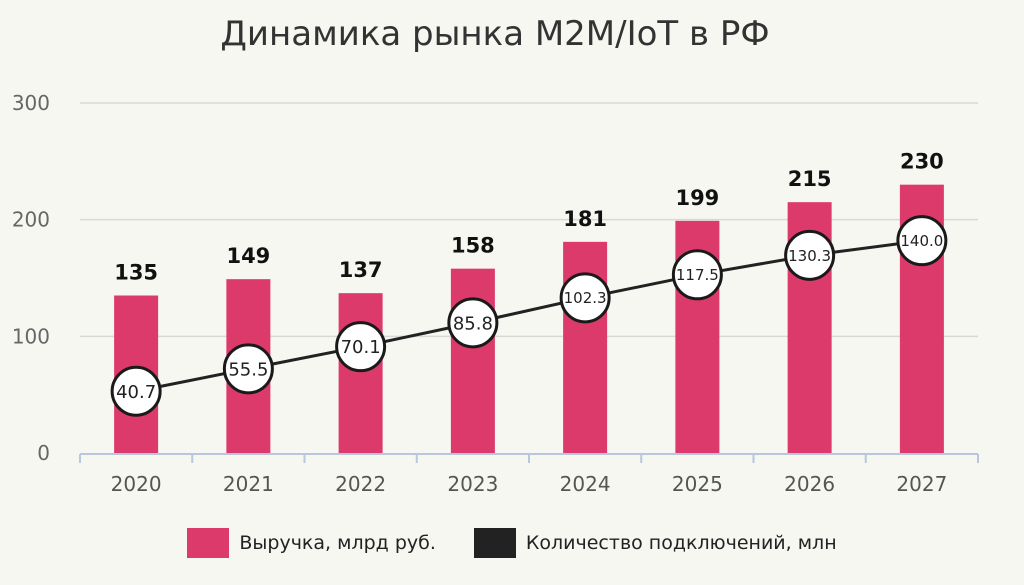 The image size is (1024, 585). I want to click on line-data-label: 140.0, so click(921, 241).